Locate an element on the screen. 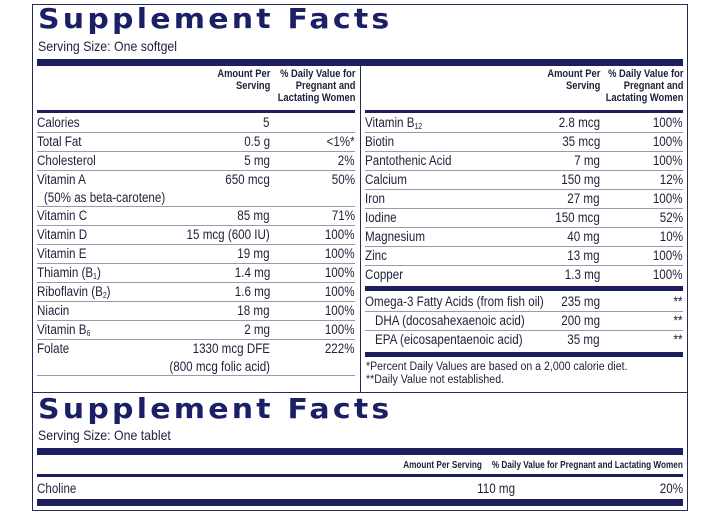  nutrient-note: (50% as beta-carotene) is located at coordinates (104, 197).